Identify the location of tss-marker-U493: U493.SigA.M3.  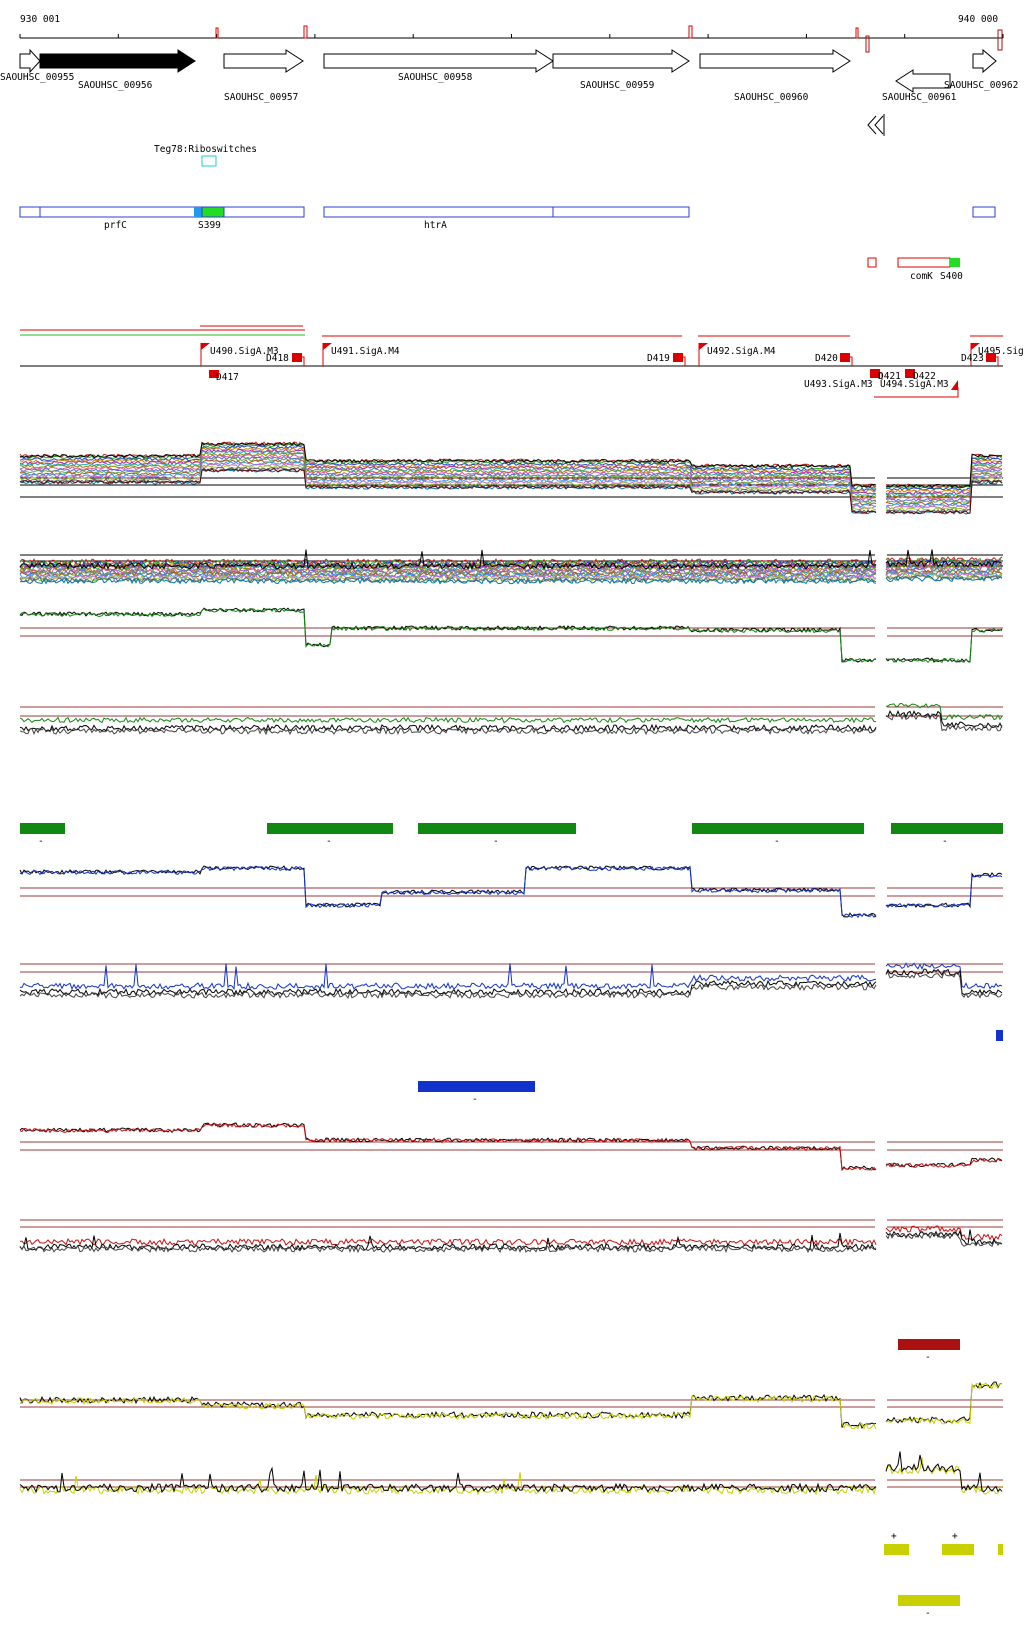
(838, 384).